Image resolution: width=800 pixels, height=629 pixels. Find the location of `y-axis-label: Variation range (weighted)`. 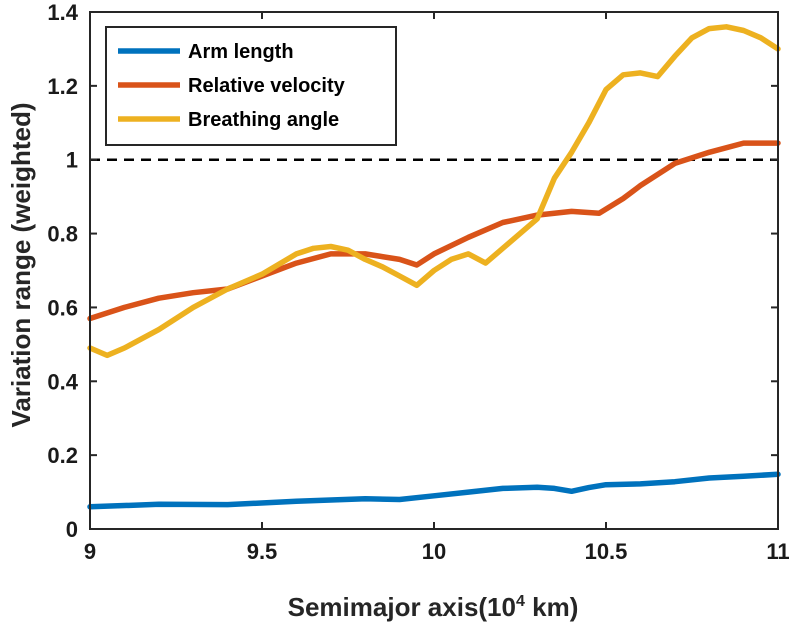

y-axis-label: Variation range (weighted) is located at coordinates (21, 264).